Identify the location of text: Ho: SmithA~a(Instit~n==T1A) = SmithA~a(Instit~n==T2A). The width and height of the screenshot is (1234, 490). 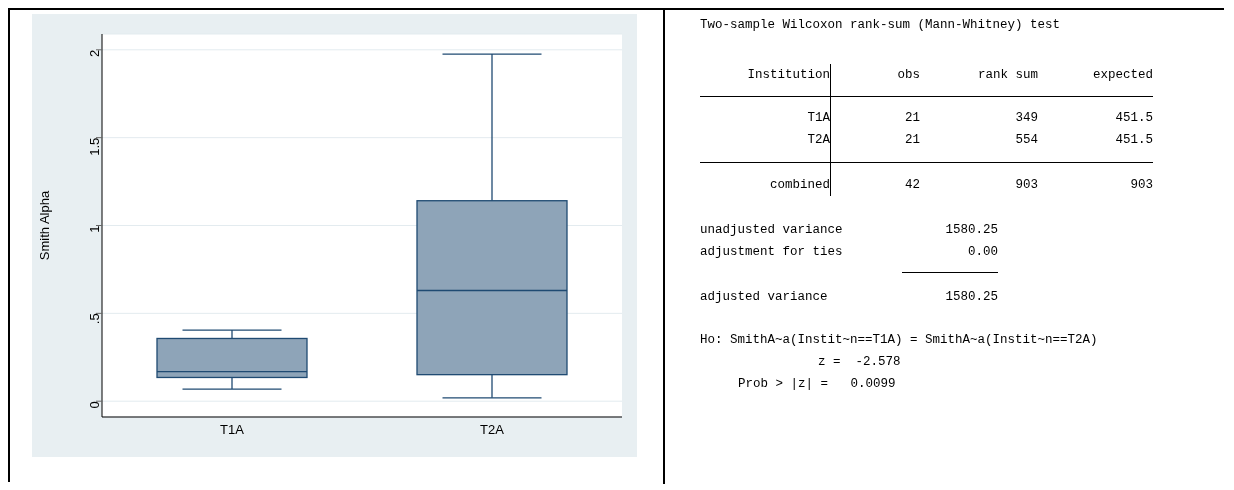
(899, 340).